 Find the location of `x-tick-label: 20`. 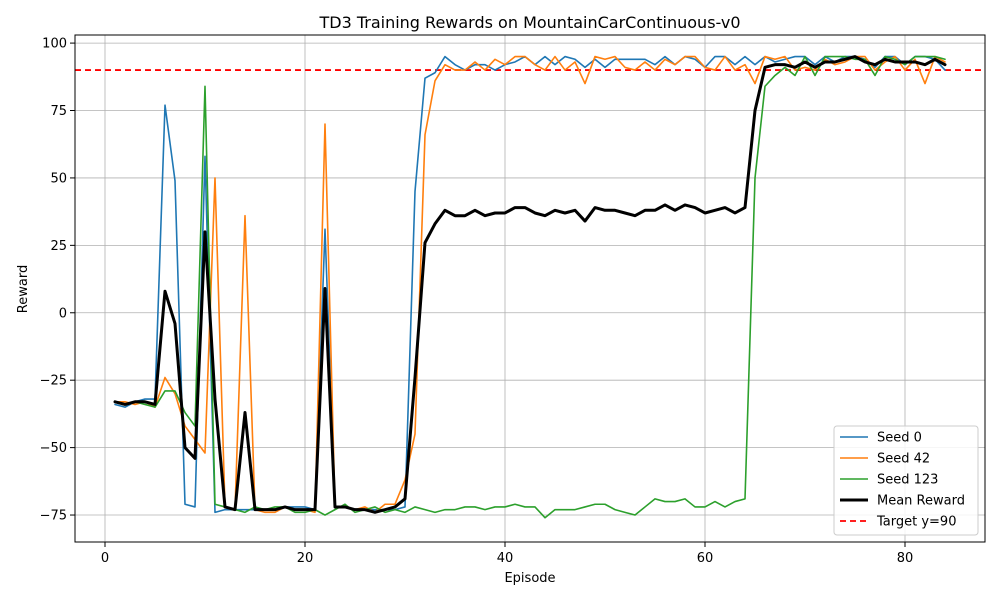

x-tick-label: 20 is located at coordinates (305, 558).